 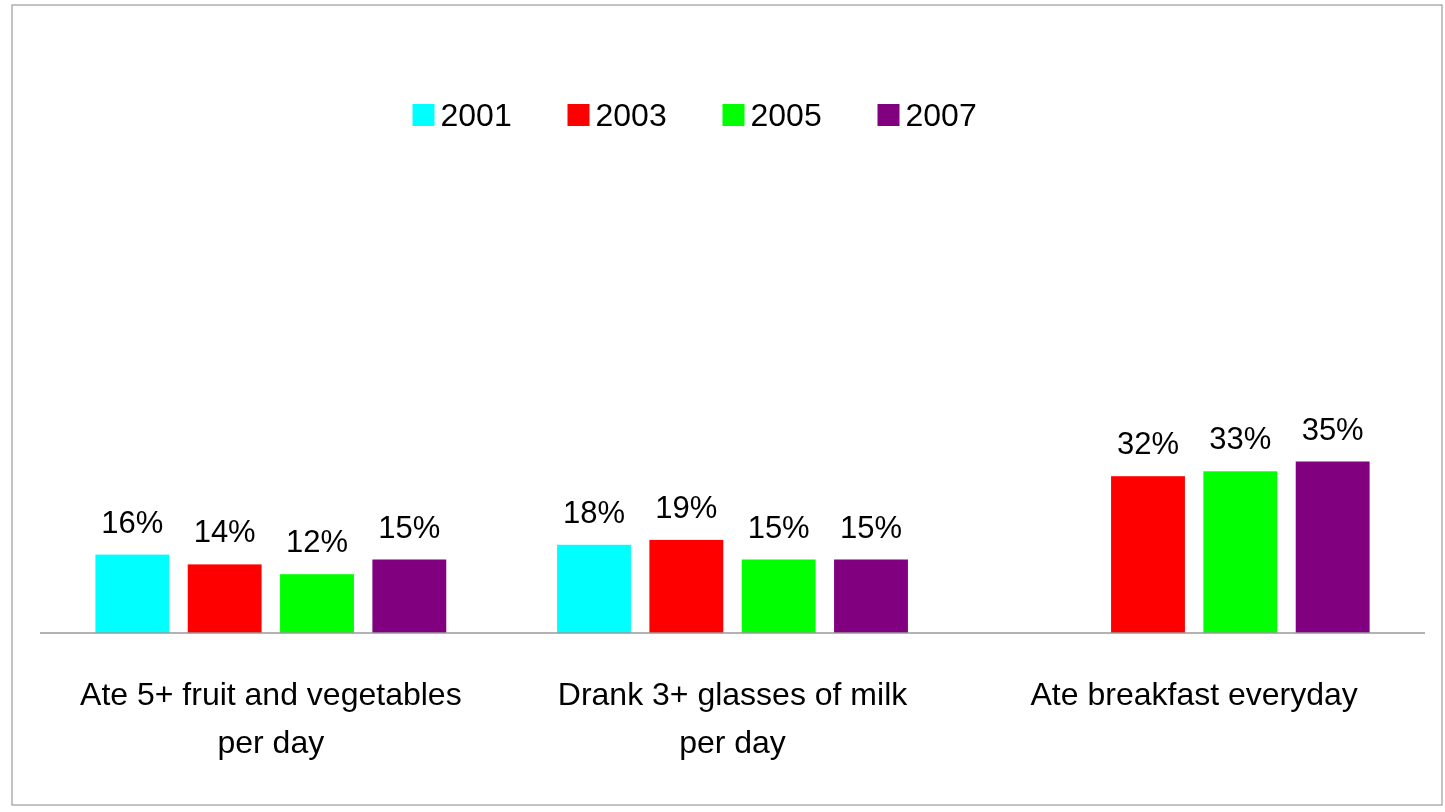 What do you see at coordinates (476, 115) in the screenshot?
I see `legend-label: 2001` at bounding box center [476, 115].